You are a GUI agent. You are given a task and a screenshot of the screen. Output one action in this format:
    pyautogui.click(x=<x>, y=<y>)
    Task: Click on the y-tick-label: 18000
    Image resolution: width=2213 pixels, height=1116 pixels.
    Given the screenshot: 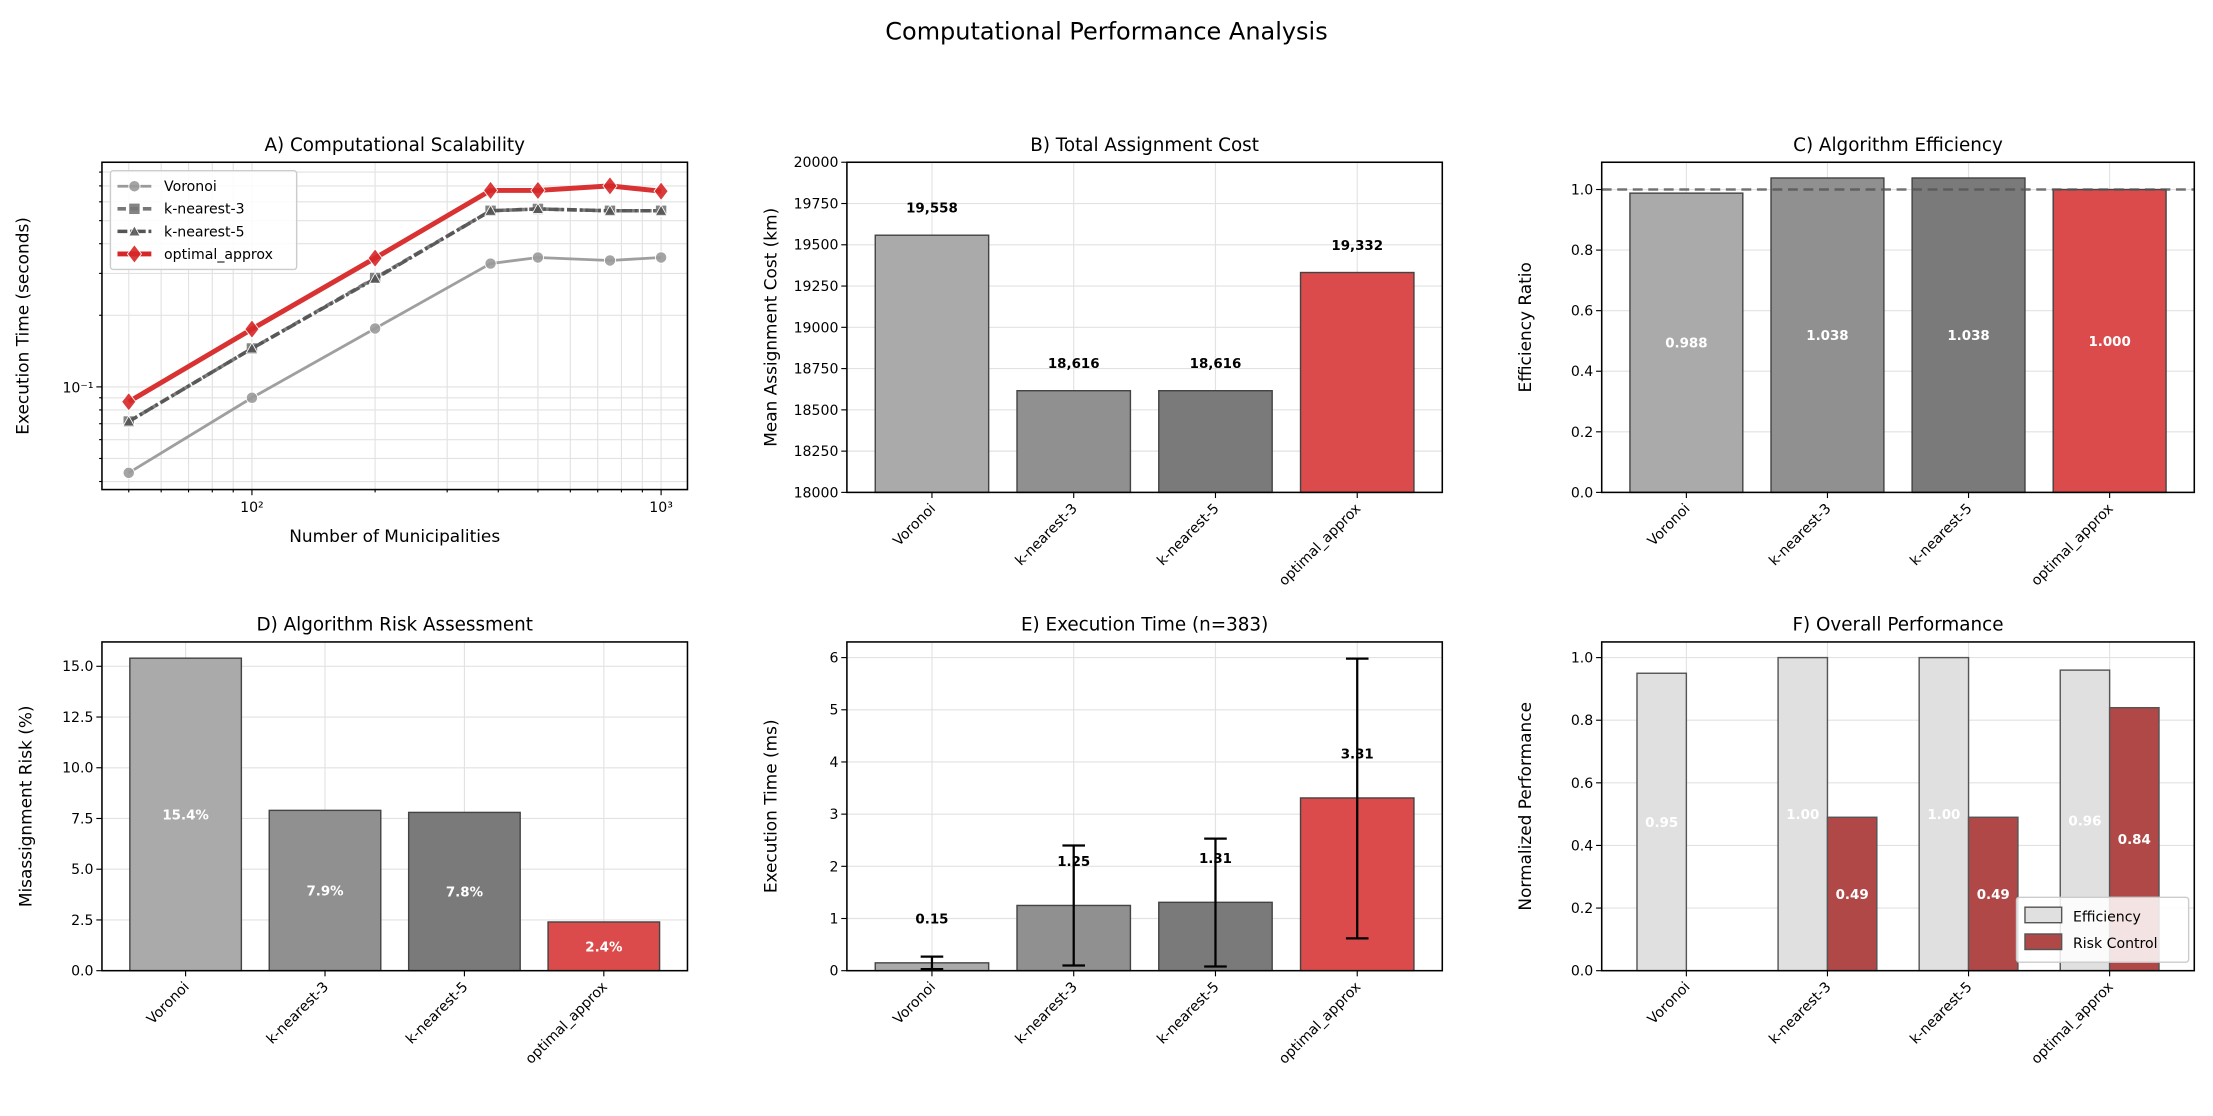 What is the action you would take?
    pyautogui.click(x=816, y=493)
    